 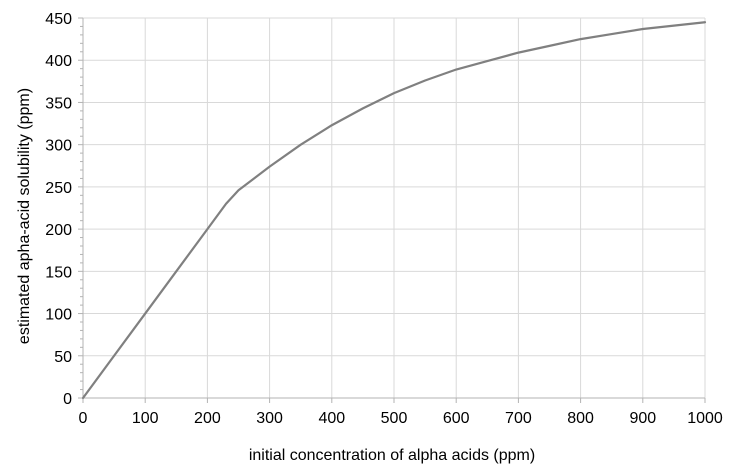 I want to click on x-tick-label-600: 600, so click(x=456, y=418).